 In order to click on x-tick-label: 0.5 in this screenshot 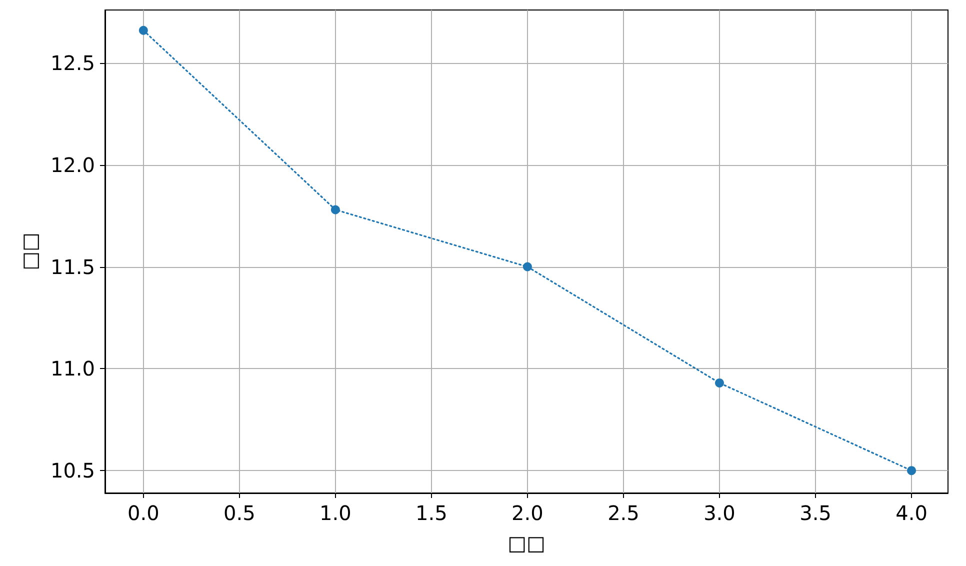, I will do `click(240, 513)`.